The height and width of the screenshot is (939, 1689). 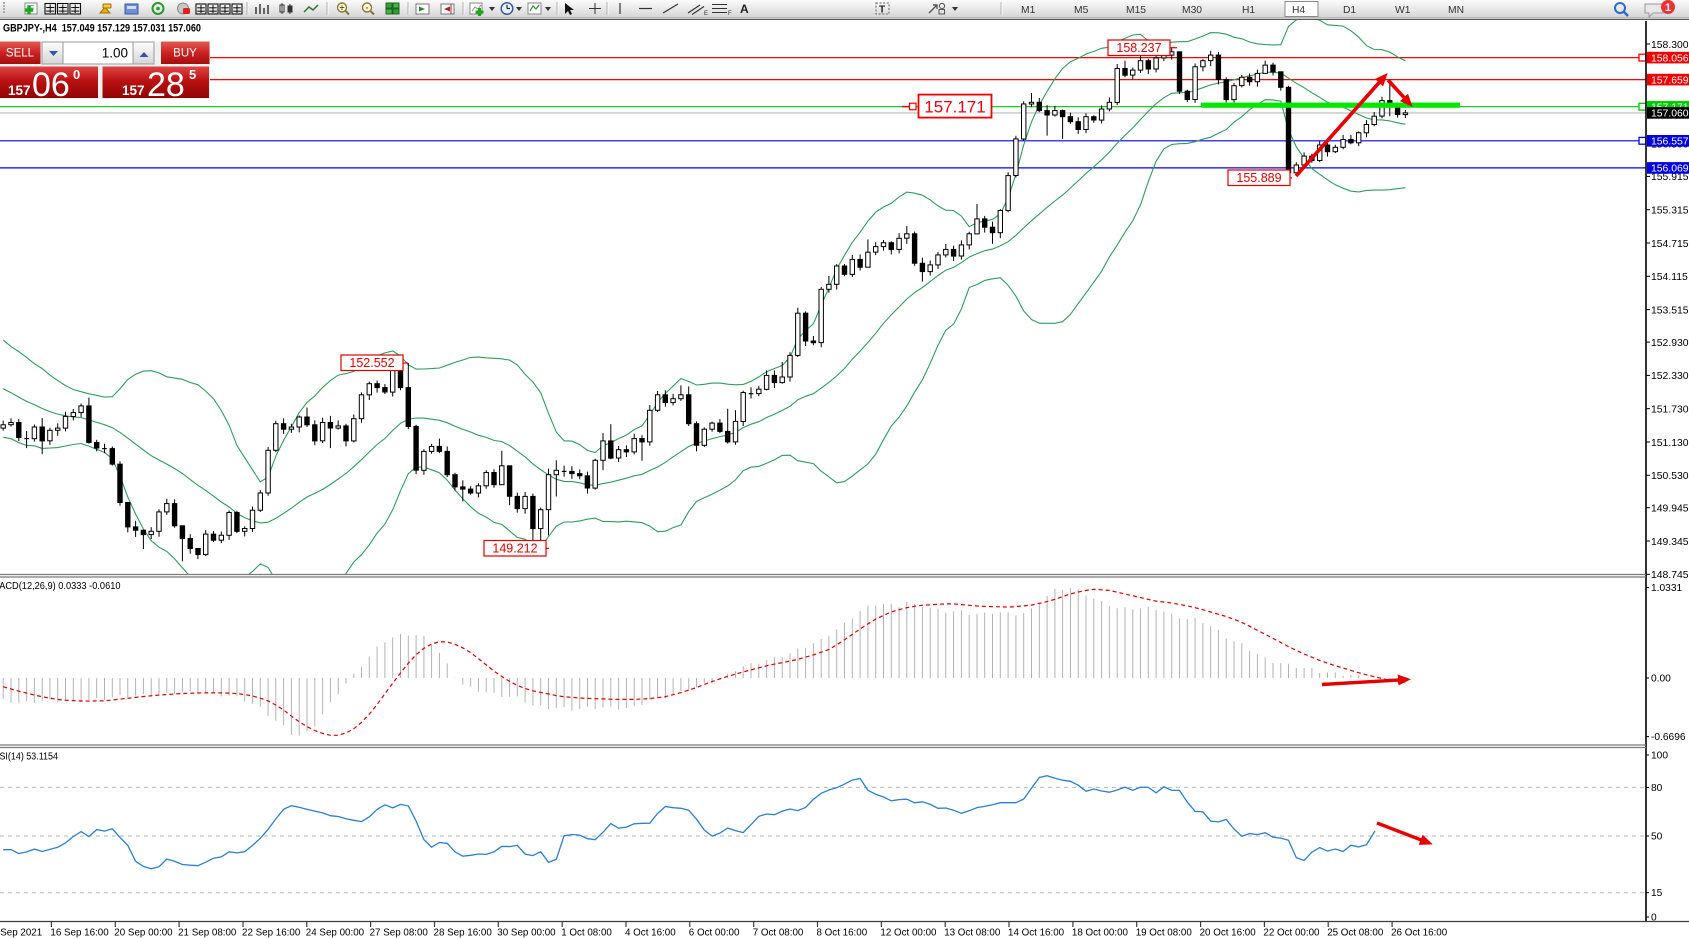 What do you see at coordinates (399, 933) in the screenshot?
I see `svg-text: 27 Sep 08:00` at bounding box center [399, 933].